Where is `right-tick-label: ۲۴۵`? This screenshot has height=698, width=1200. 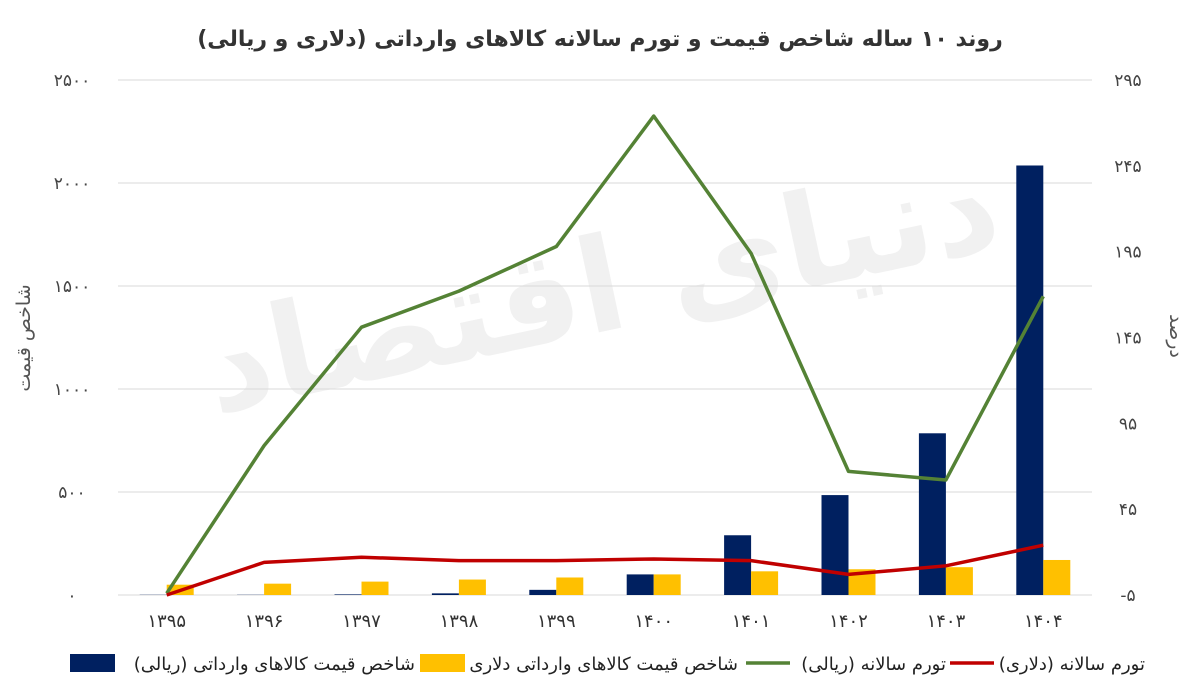
right-tick-label: ۲۴۵ is located at coordinates (1127, 167).